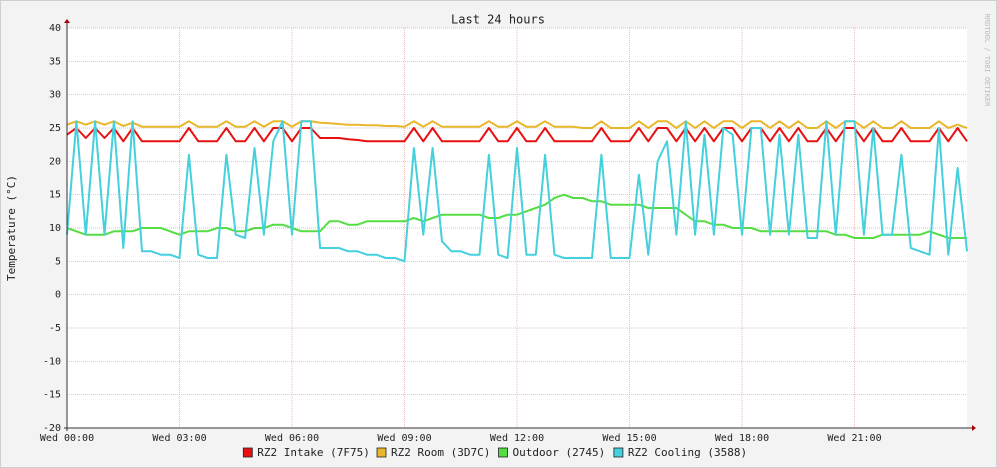 The image size is (997, 468). What do you see at coordinates (52, 395) in the screenshot?
I see `y-tick-label: -15` at bounding box center [52, 395].